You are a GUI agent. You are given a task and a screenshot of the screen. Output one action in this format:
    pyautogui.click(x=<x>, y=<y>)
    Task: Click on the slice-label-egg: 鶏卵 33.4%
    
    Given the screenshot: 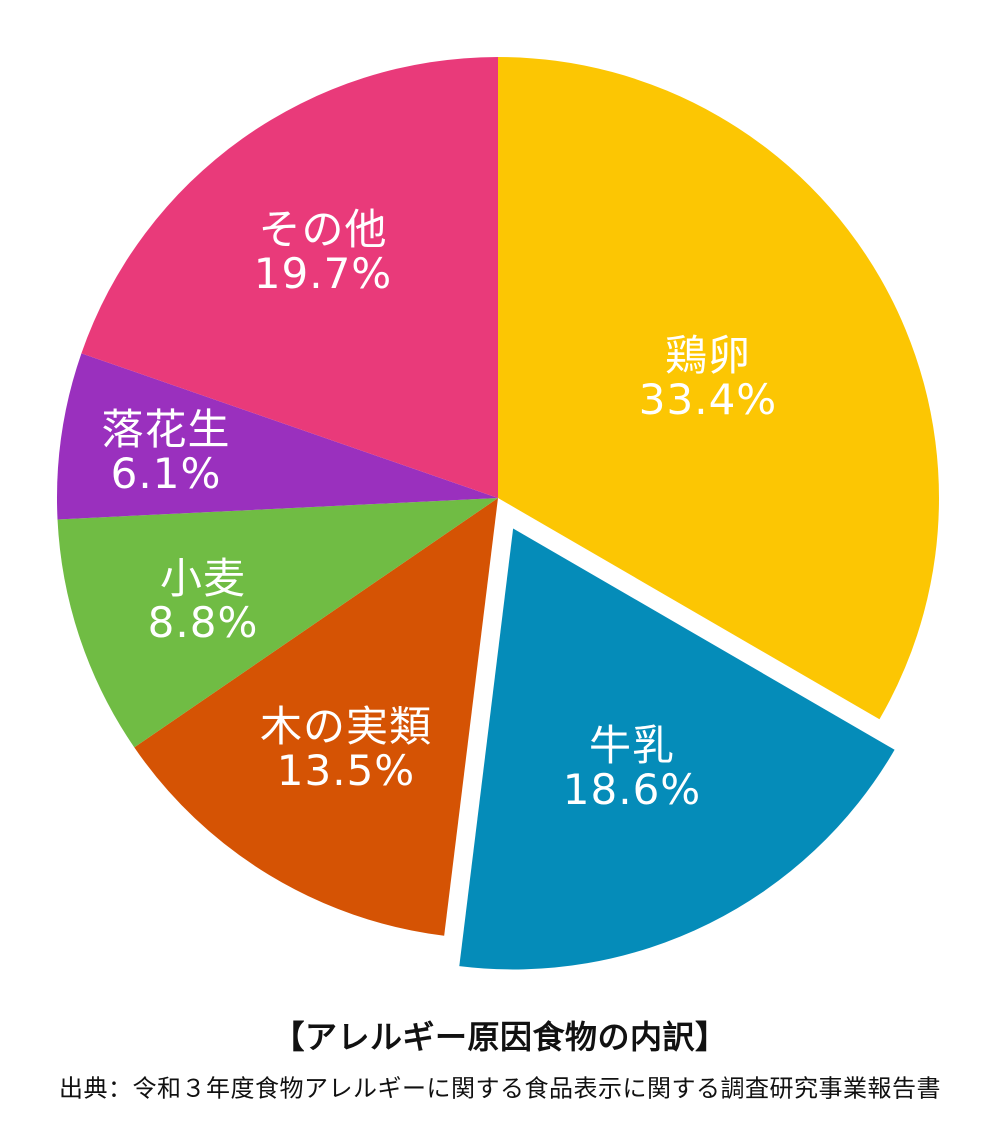 What is the action you would take?
    pyautogui.click(x=708, y=377)
    